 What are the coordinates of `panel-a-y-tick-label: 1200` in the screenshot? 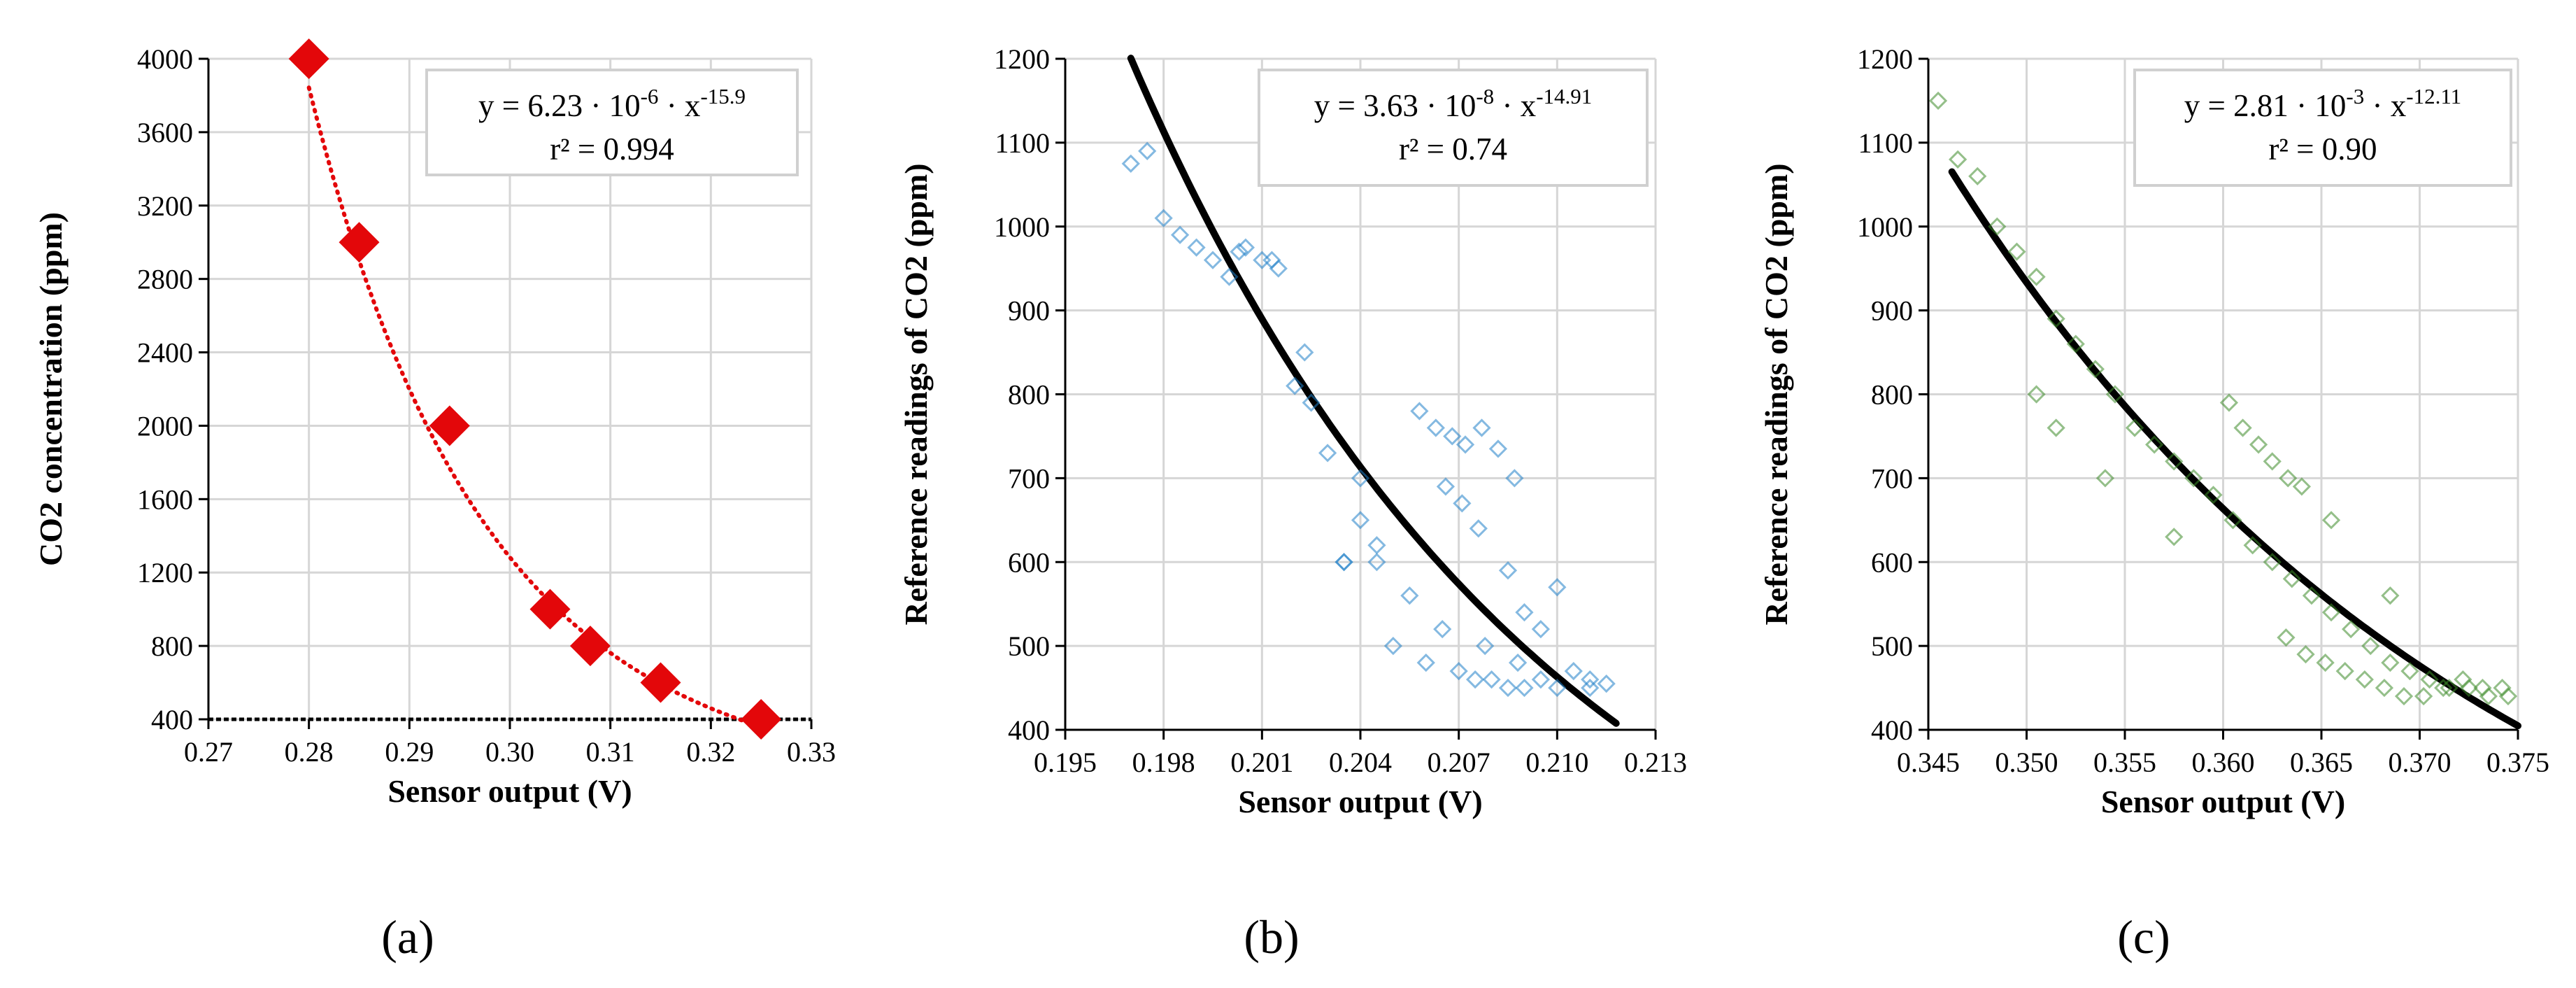 It's located at (165, 572).